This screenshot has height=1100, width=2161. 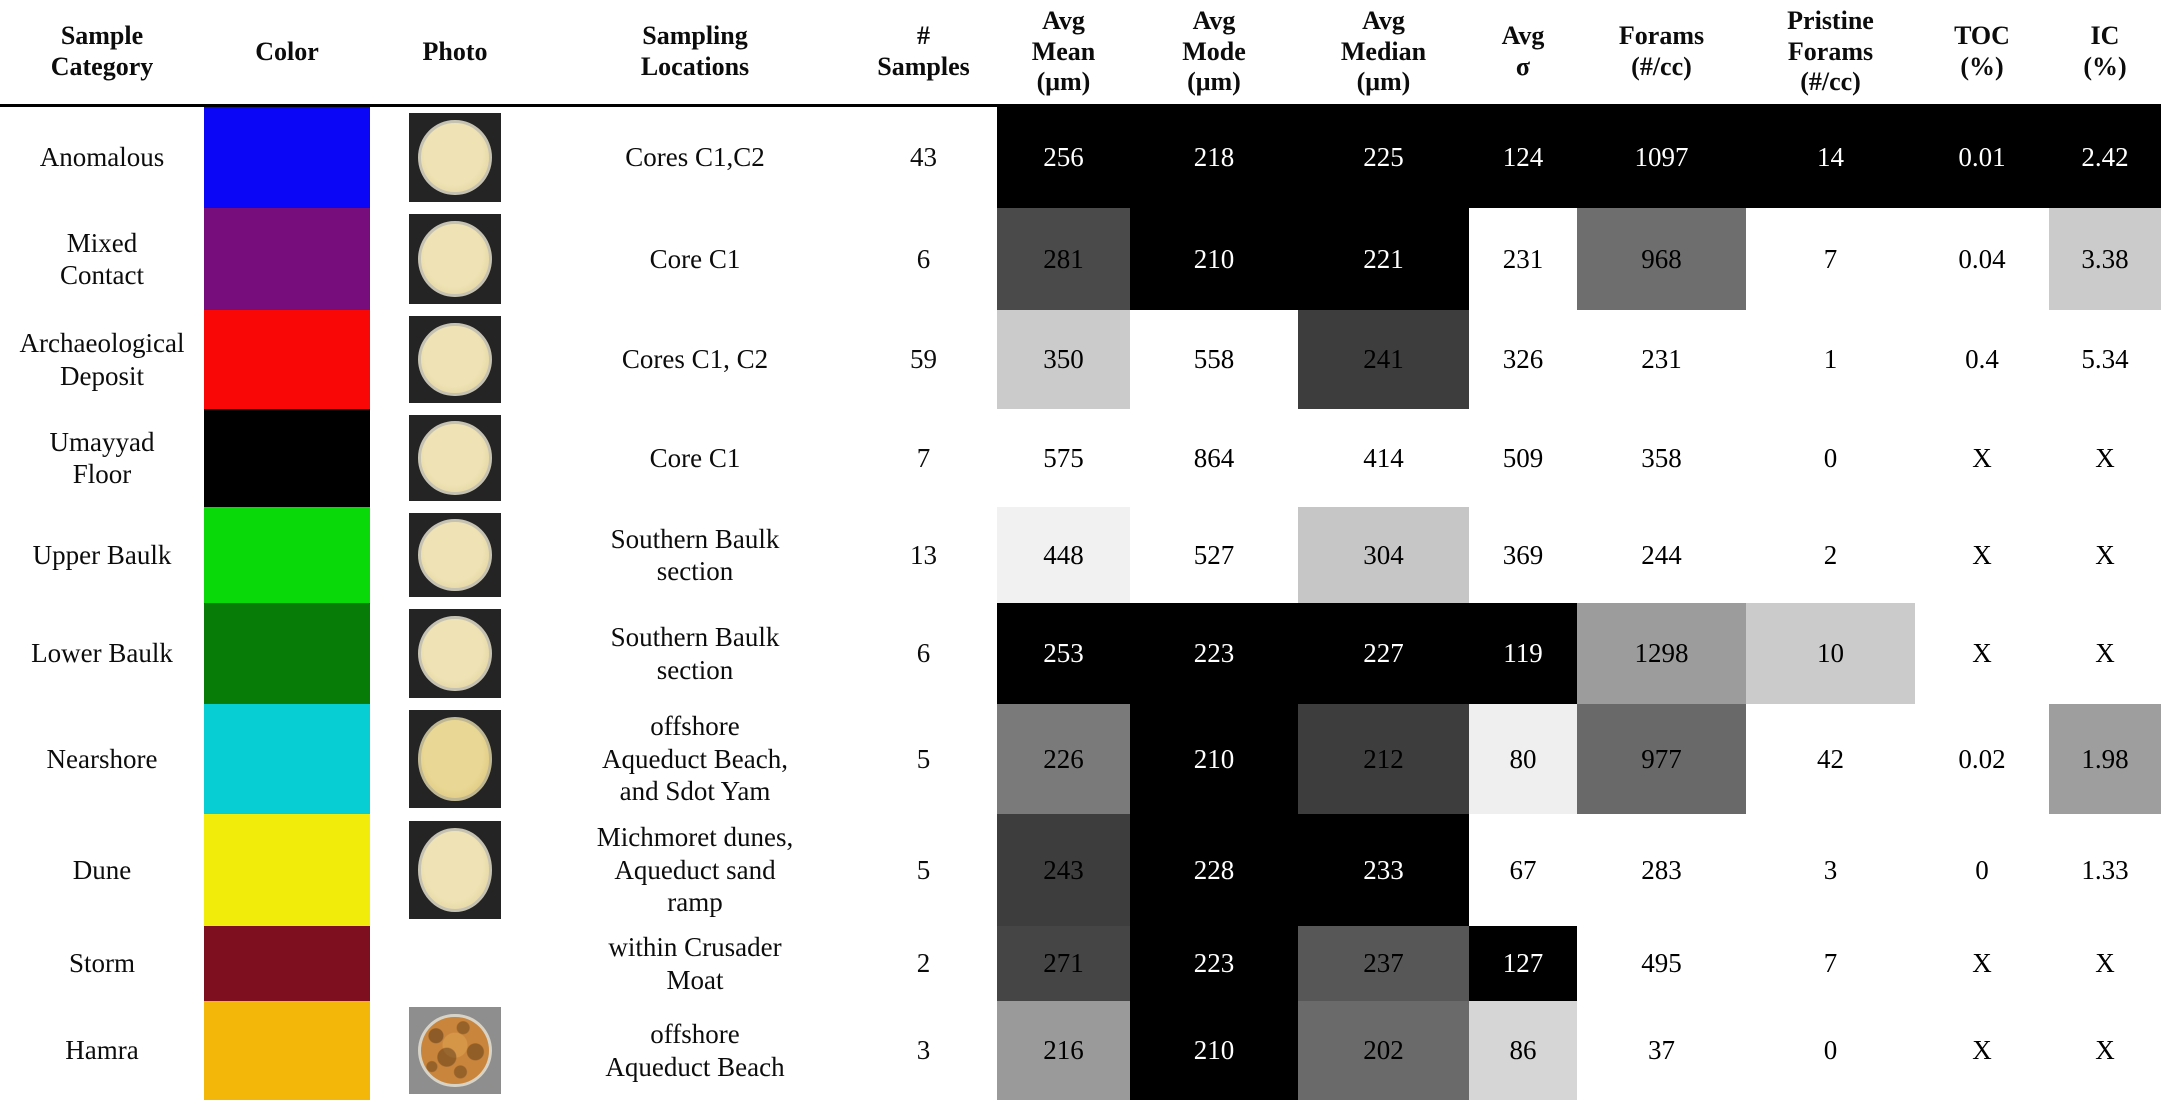 I want to click on heat-cell-avg-median: 241, so click(x=1383, y=359).